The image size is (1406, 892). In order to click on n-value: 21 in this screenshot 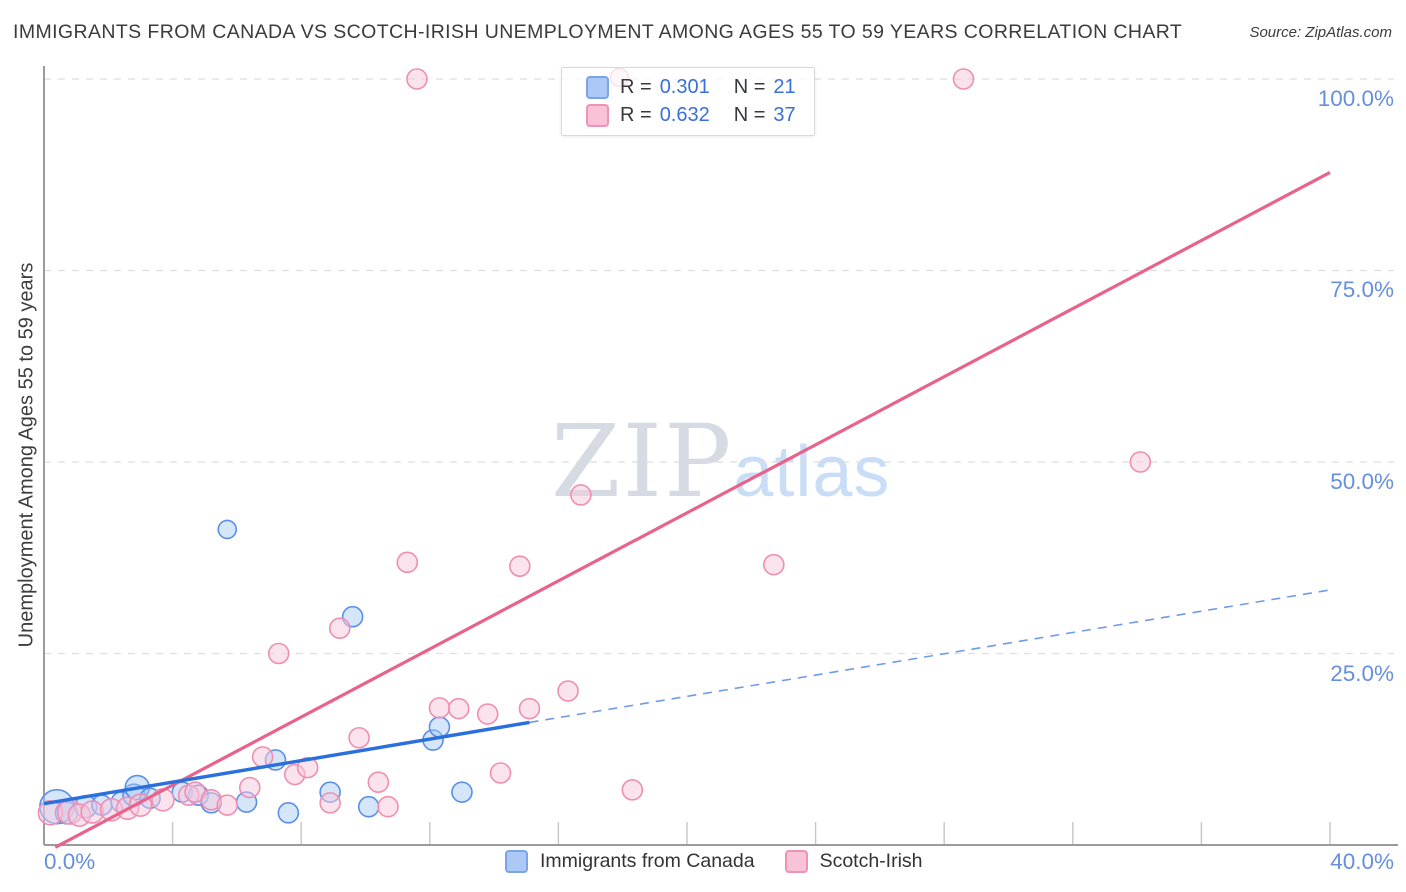, I will do `click(784, 87)`.